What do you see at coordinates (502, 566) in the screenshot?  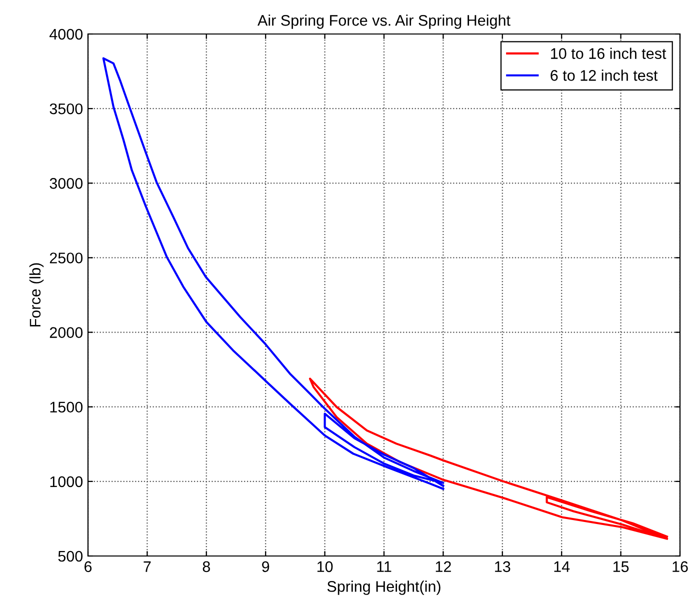 I see `x-tick-label: 13` at bounding box center [502, 566].